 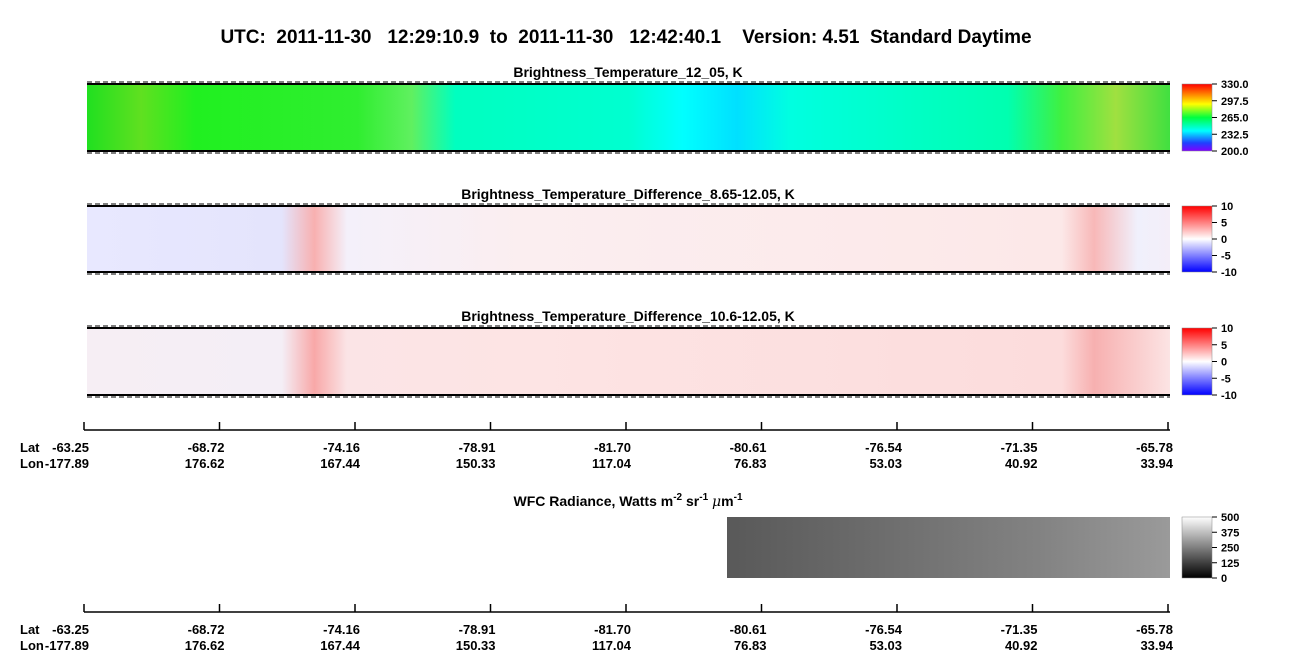 What do you see at coordinates (1235, 152) in the screenshot?
I see `colorbar-tick-label: 200.0` at bounding box center [1235, 152].